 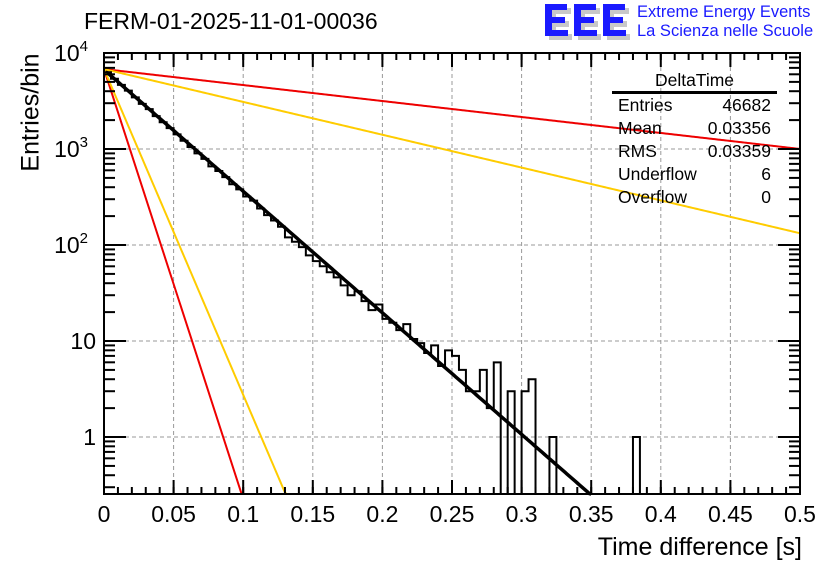 What do you see at coordinates (739, 151) in the screenshot?
I see `stats-value: 0.03359` at bounding box center [739, 151].